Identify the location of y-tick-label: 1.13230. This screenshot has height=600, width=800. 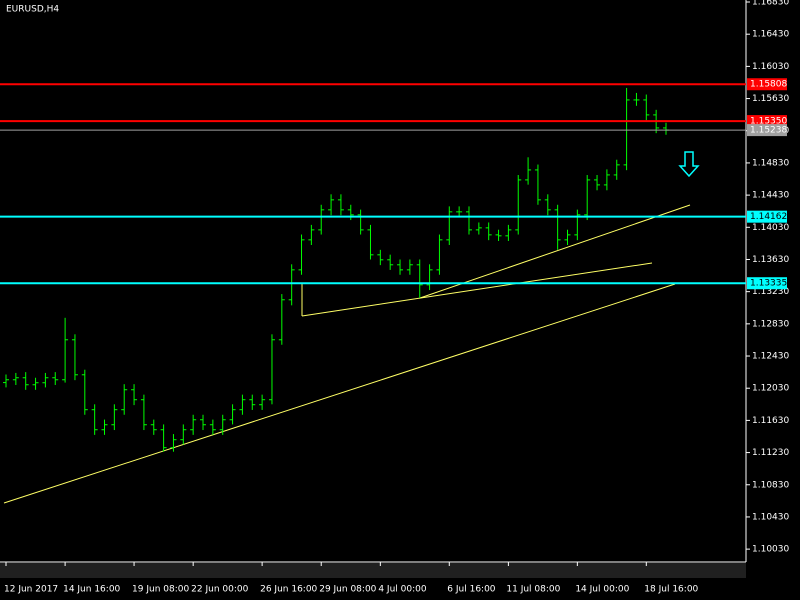
(770, 292).